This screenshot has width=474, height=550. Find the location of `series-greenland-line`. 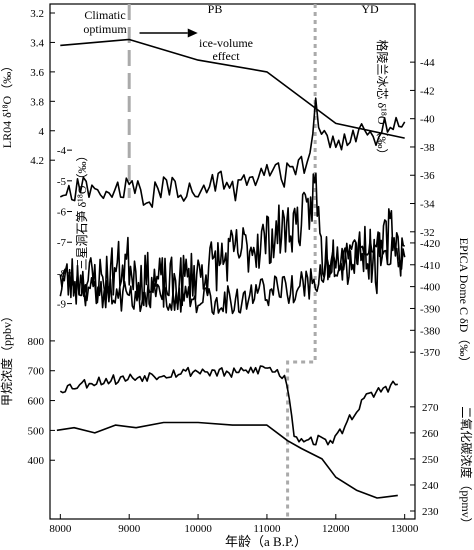

series-greenland-line is located at coordinates (232, 152).